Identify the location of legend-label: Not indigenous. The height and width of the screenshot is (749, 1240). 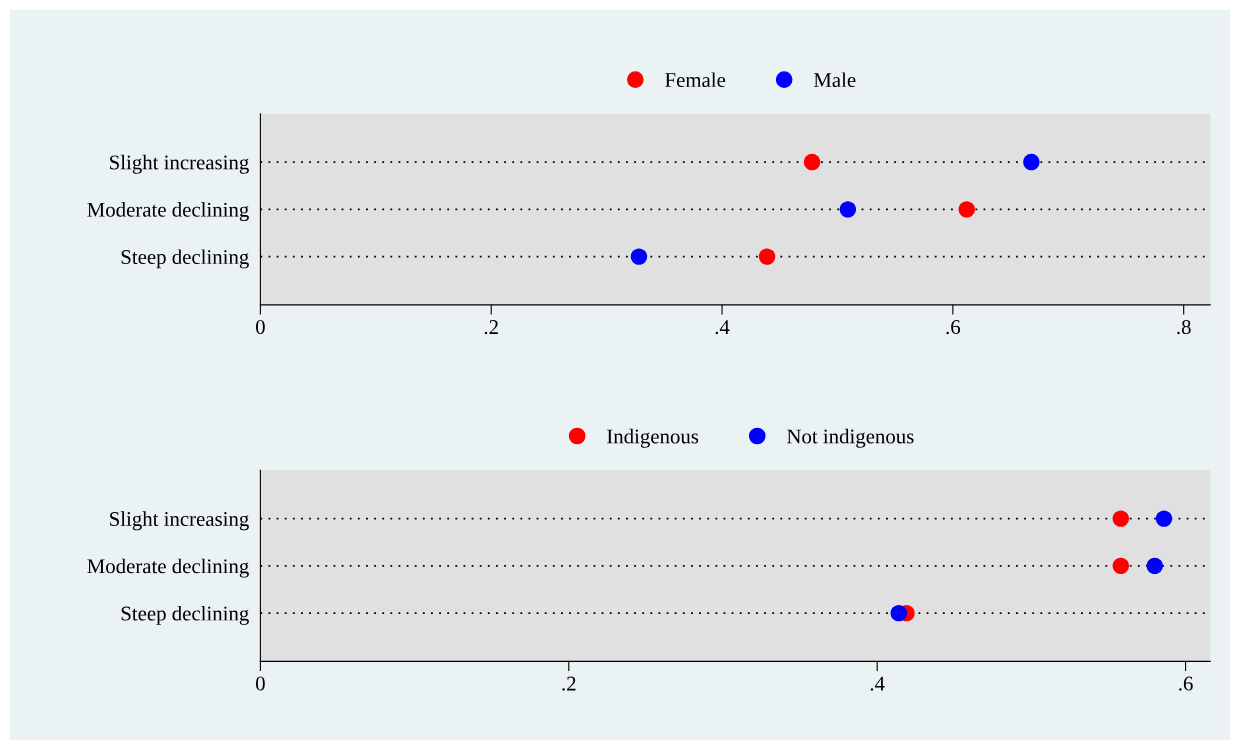
(850, 438).